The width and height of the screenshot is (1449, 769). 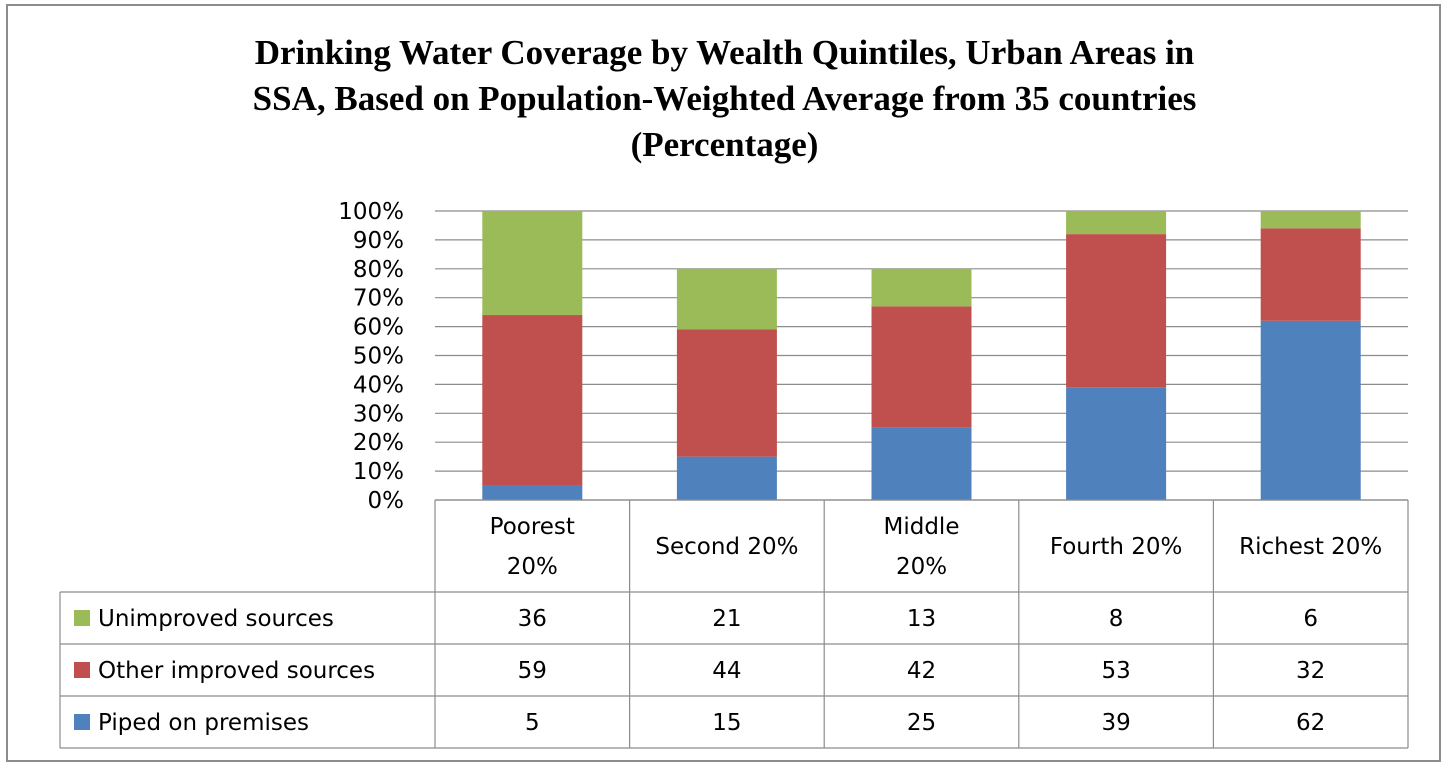 I want to click on data-label: 25, so click(x=921, y=723).